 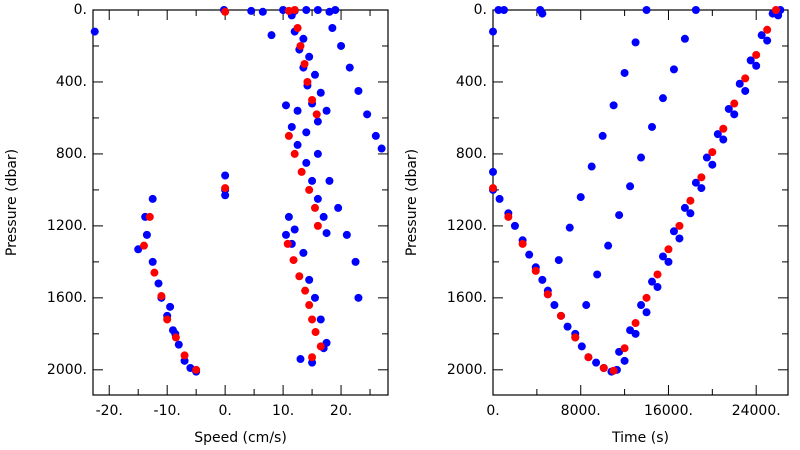 What do you see at coordinates (67, 226) in the screenshot?
I see `y-tick-label: 1200.` at bounding box center [67, 226].